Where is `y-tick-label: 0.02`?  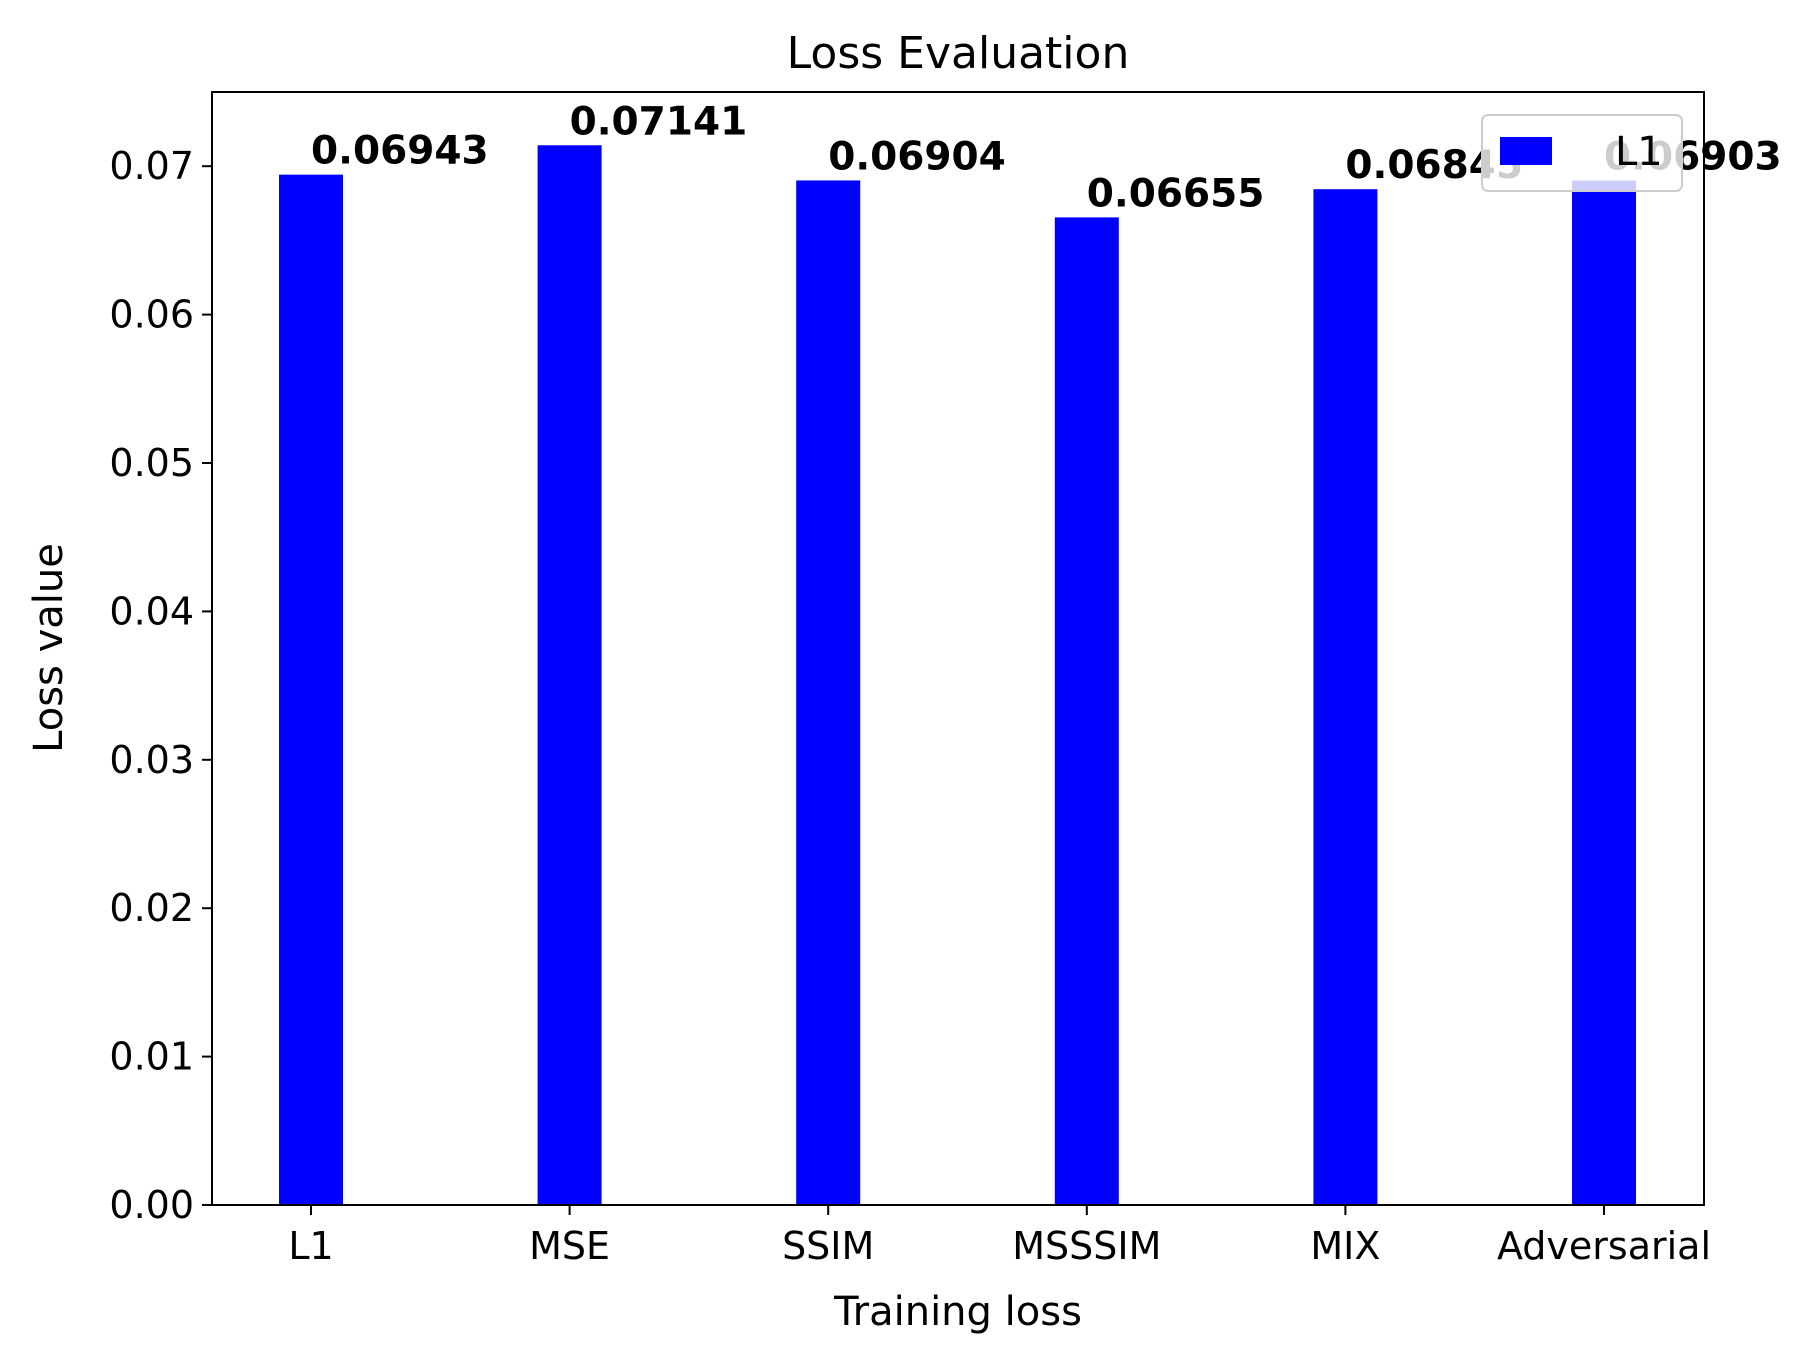 y-tick-label: 0.02 is located at coordinates (151, 908).